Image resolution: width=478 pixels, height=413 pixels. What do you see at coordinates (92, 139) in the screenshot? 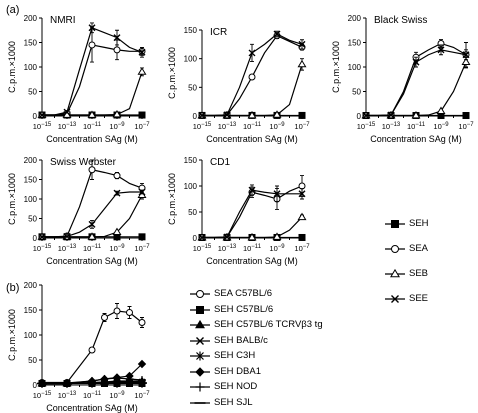
I see `x-axis-label: Concentration SAg (M)` at bounding box center [92, 139].